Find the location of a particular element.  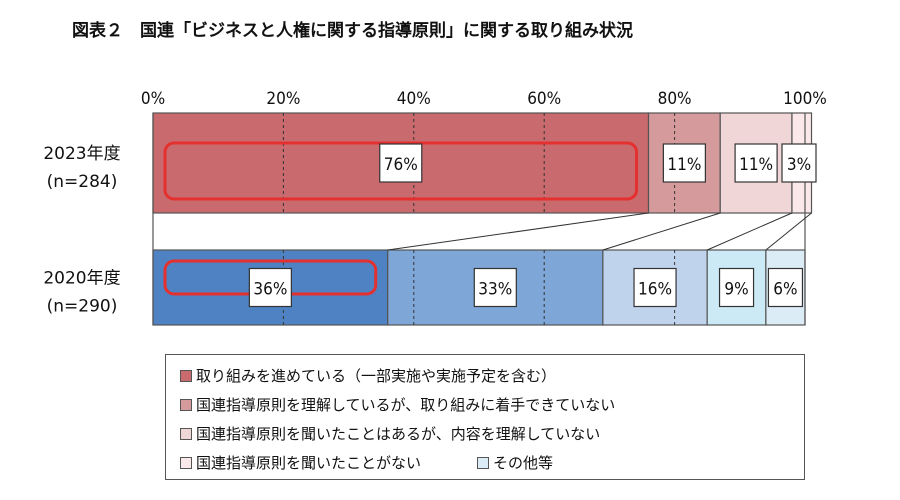

legend-item-other: その他等 is located at coordinates (515, 462).